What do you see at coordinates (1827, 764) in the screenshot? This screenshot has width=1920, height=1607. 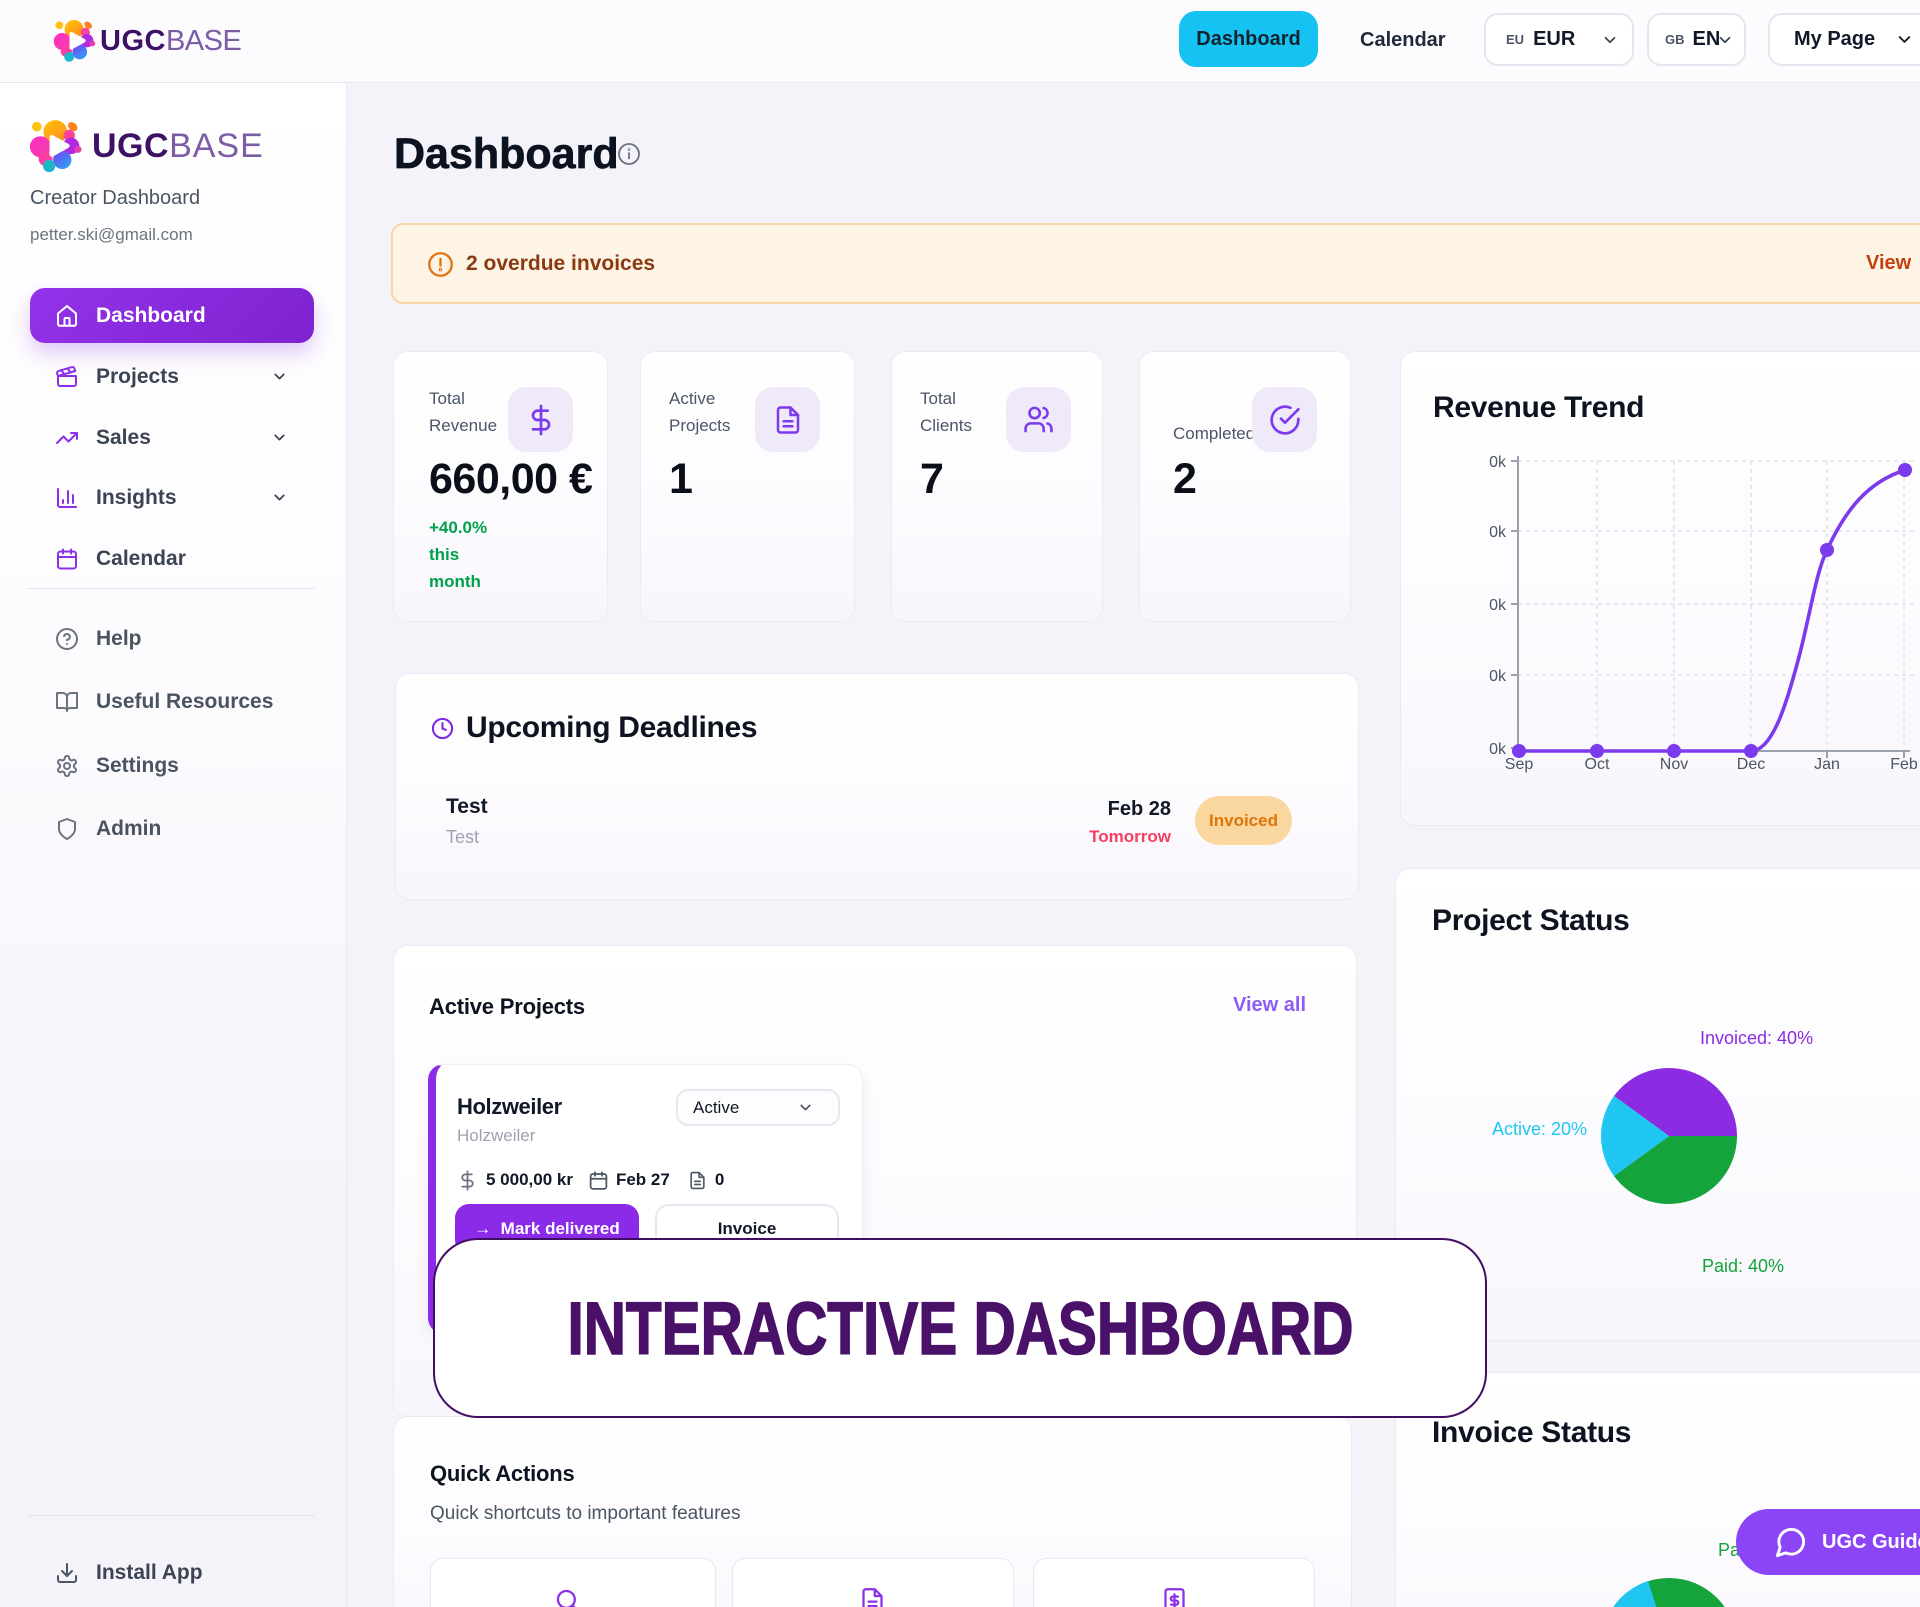 I see `svg-text: Jan` at bounding box center [1827, 764].